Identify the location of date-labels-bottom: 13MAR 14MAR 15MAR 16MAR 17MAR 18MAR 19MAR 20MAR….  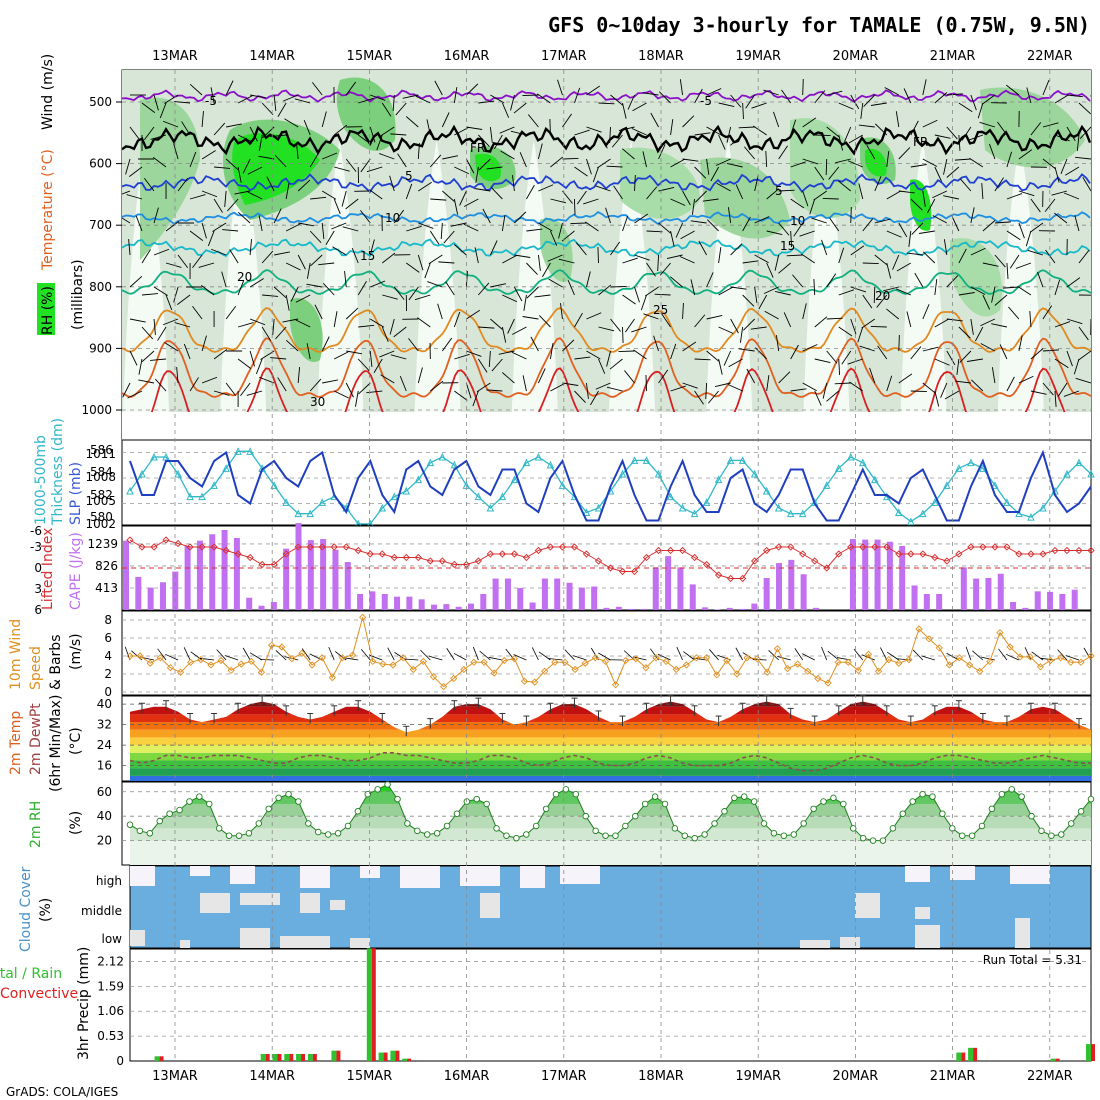
(612, 1076).